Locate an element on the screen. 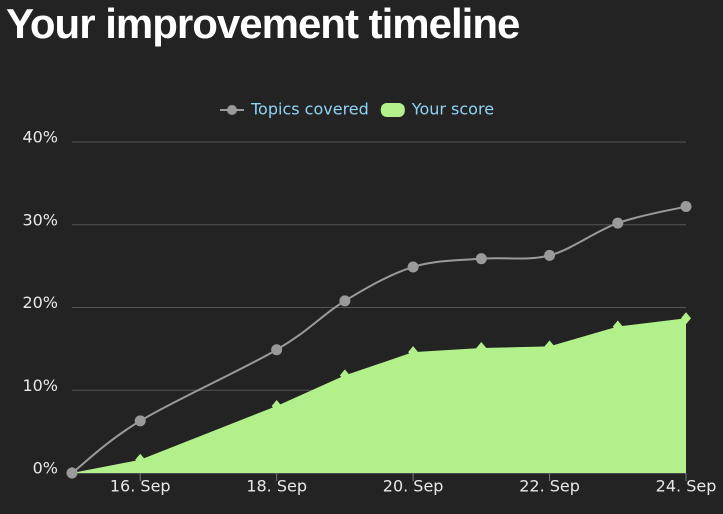 The image size is (723, 514). x-tick-label: 16. Sep is located at coordinates (140, 486).